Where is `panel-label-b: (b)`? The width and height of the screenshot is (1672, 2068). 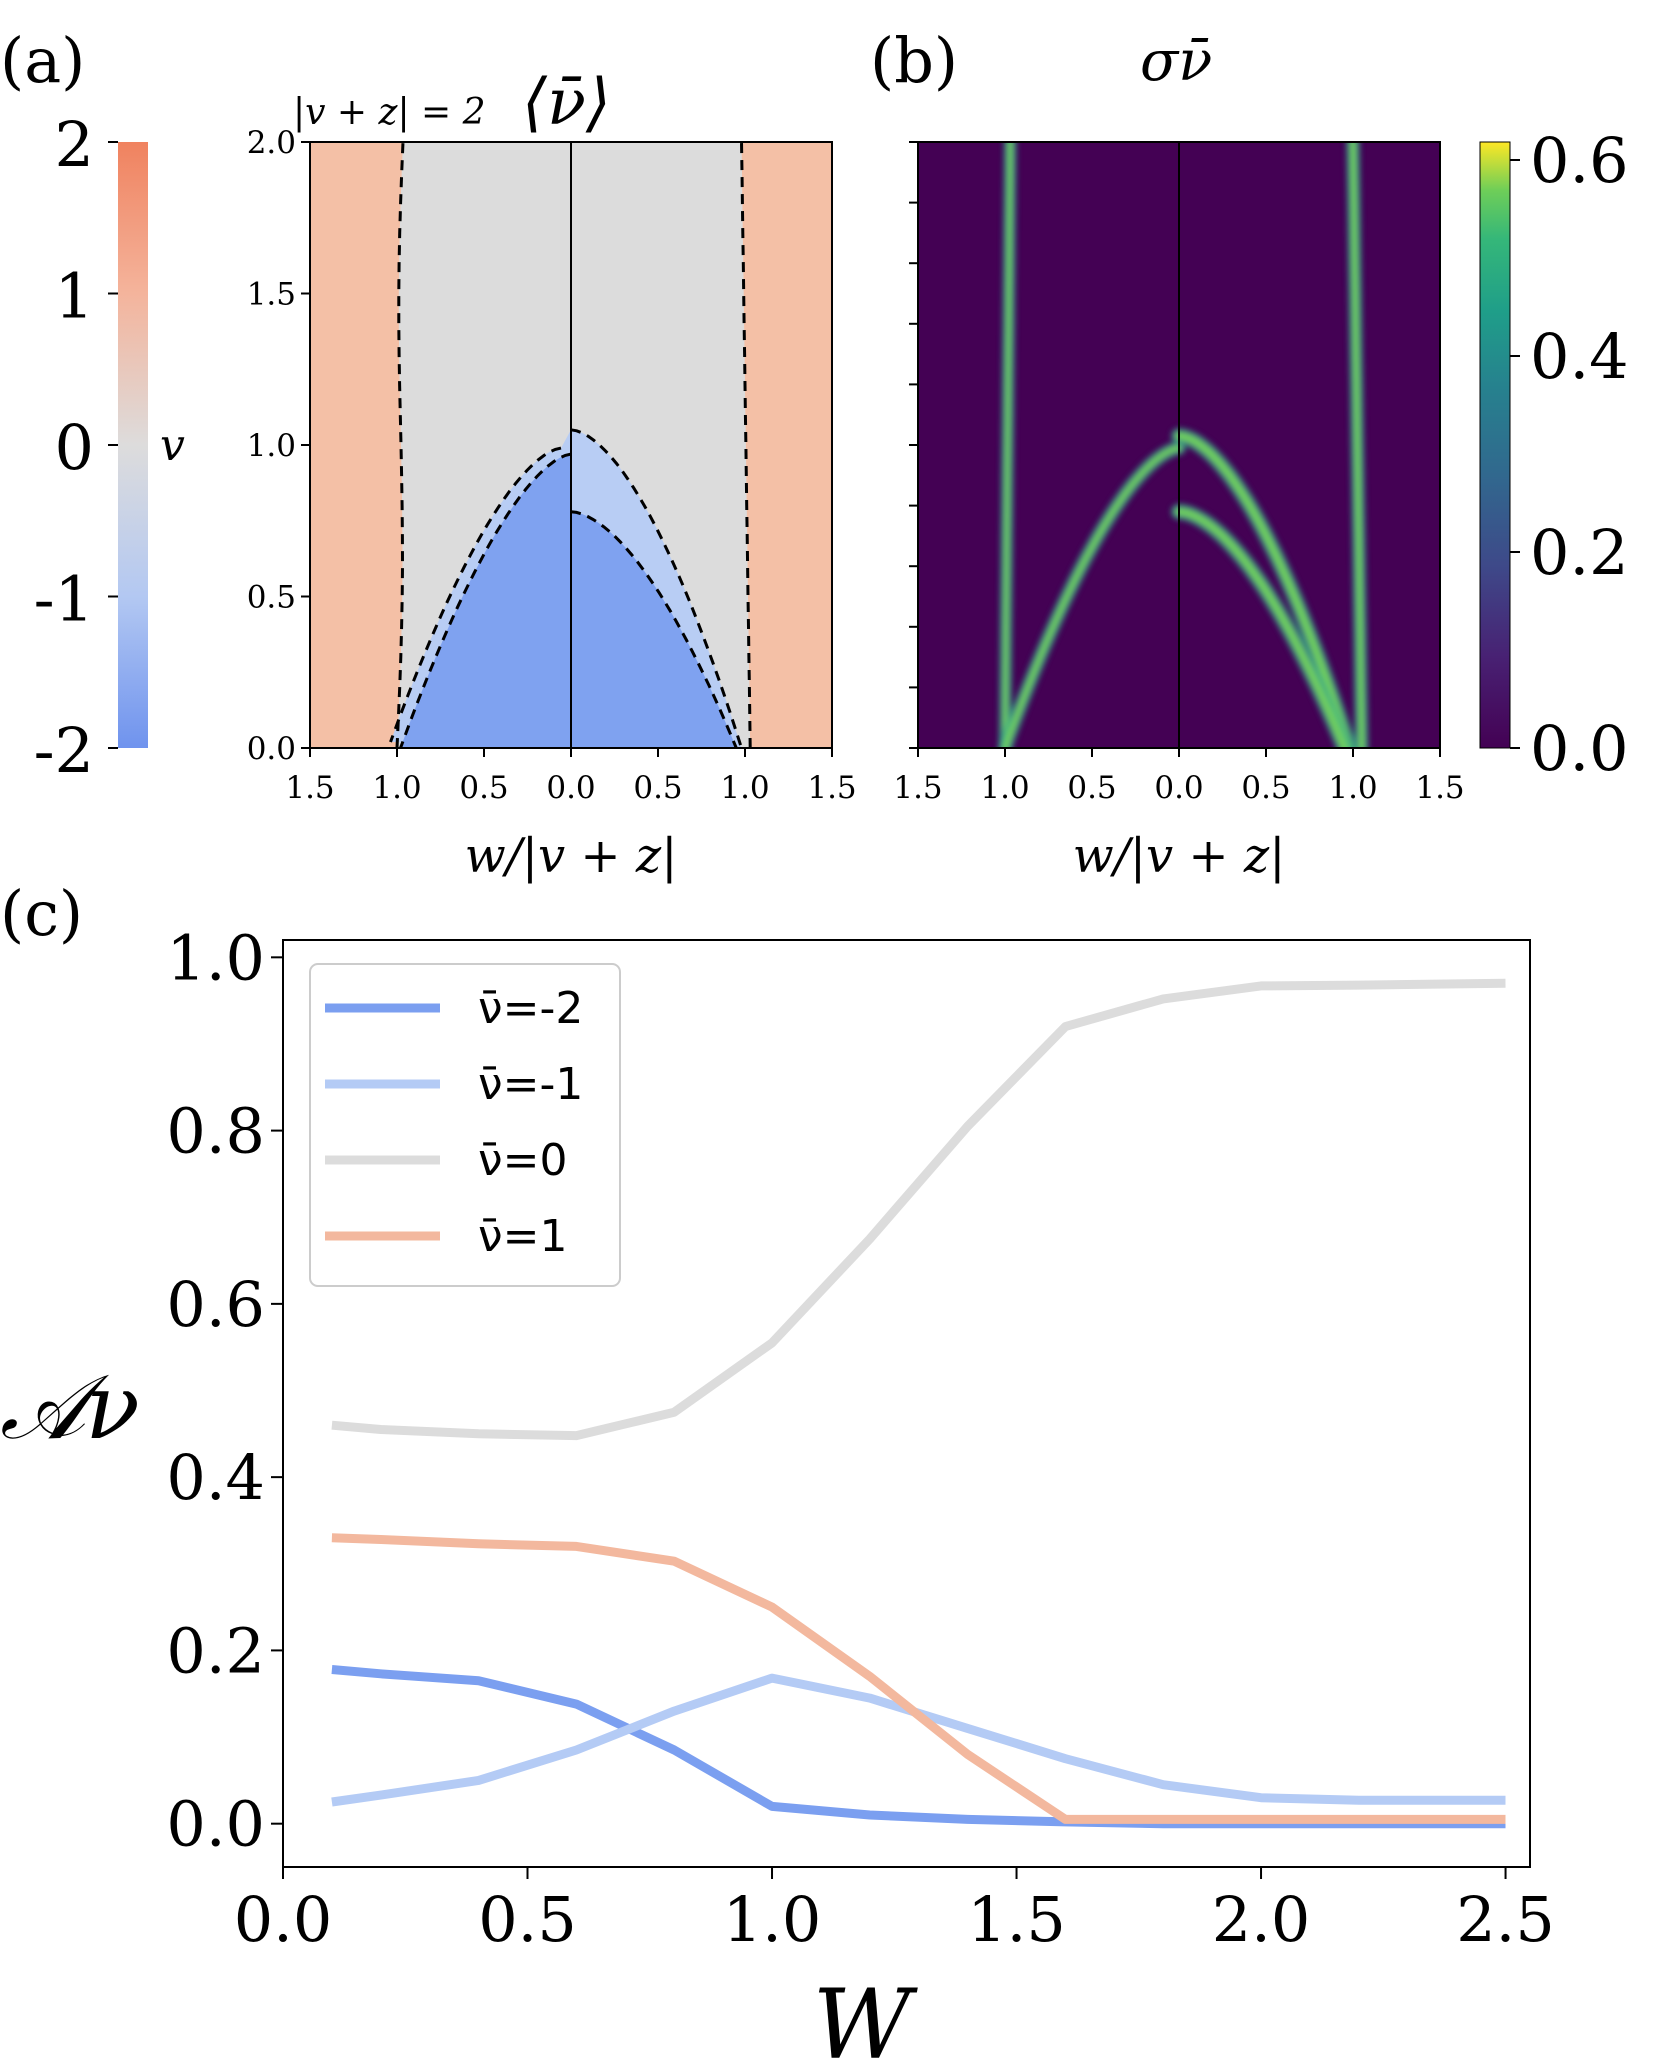 panel-label-b: (b) is located at coordinates (914, 60).